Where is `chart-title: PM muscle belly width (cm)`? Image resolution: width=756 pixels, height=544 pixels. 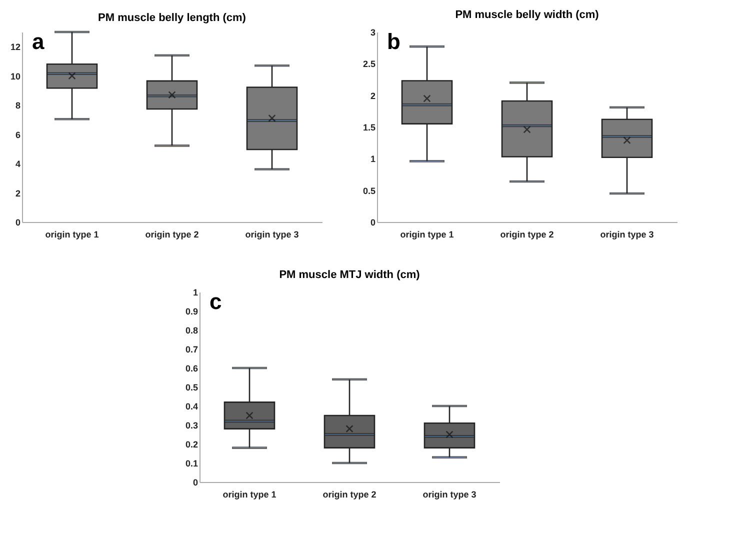 chart-title: PM muscle belly width (cm) is located at coordinates (527, 15).